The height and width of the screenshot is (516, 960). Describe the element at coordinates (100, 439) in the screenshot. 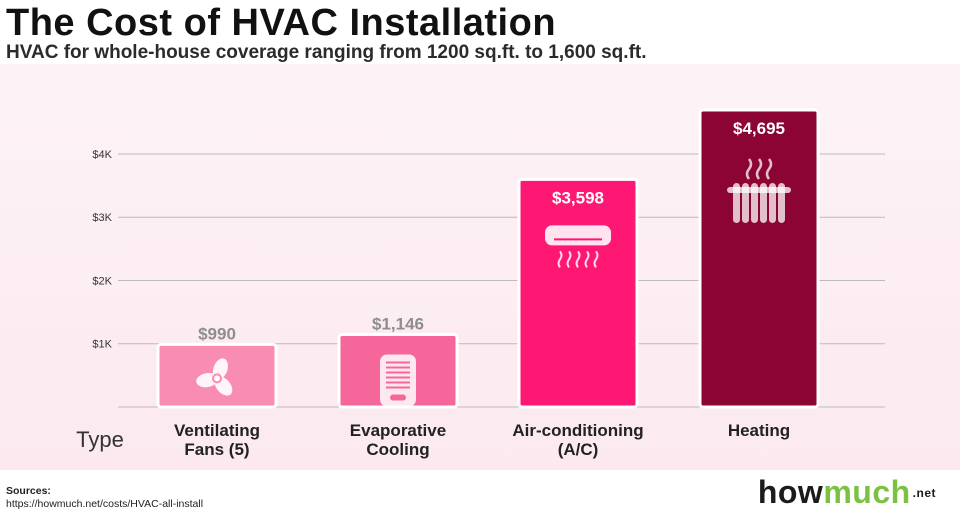

I see `x-axis-title: Type` at that location.